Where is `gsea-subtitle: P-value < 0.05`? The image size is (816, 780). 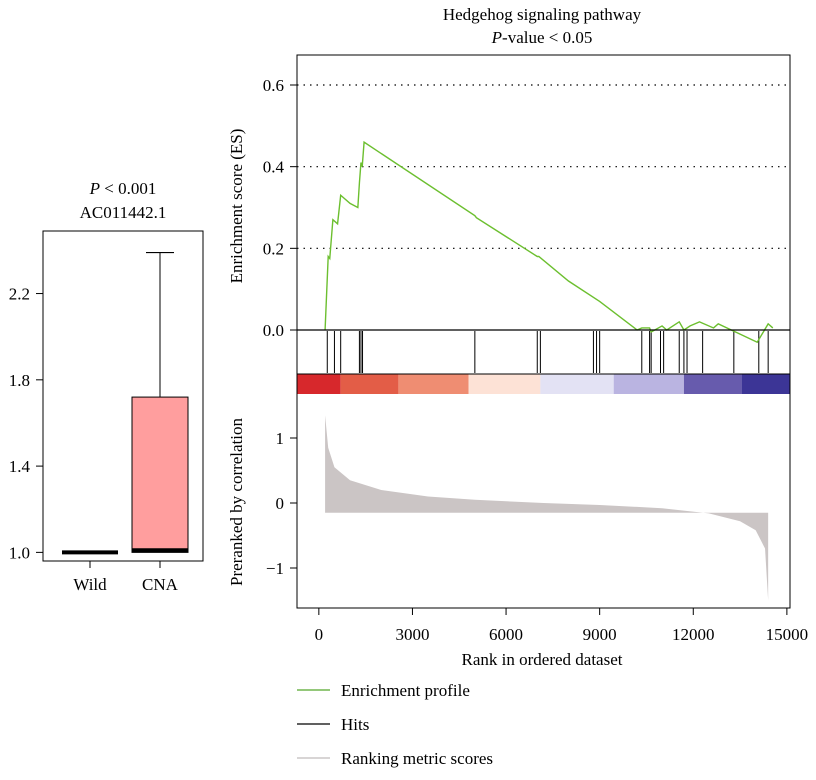 gsea-subtitle: P-value < 0.05 is located at coordinates (542, 37).